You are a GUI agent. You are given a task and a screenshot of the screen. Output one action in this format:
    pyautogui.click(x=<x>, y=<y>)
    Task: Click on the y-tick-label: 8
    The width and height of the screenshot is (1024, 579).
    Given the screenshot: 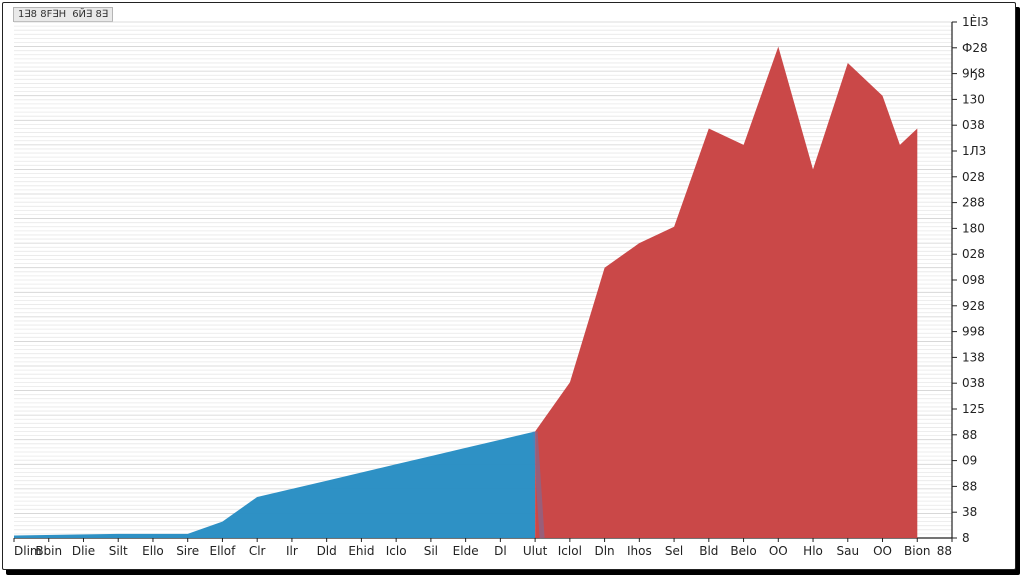 What is the action you would take?
    pyautogui.click(x=966, y=538)
    